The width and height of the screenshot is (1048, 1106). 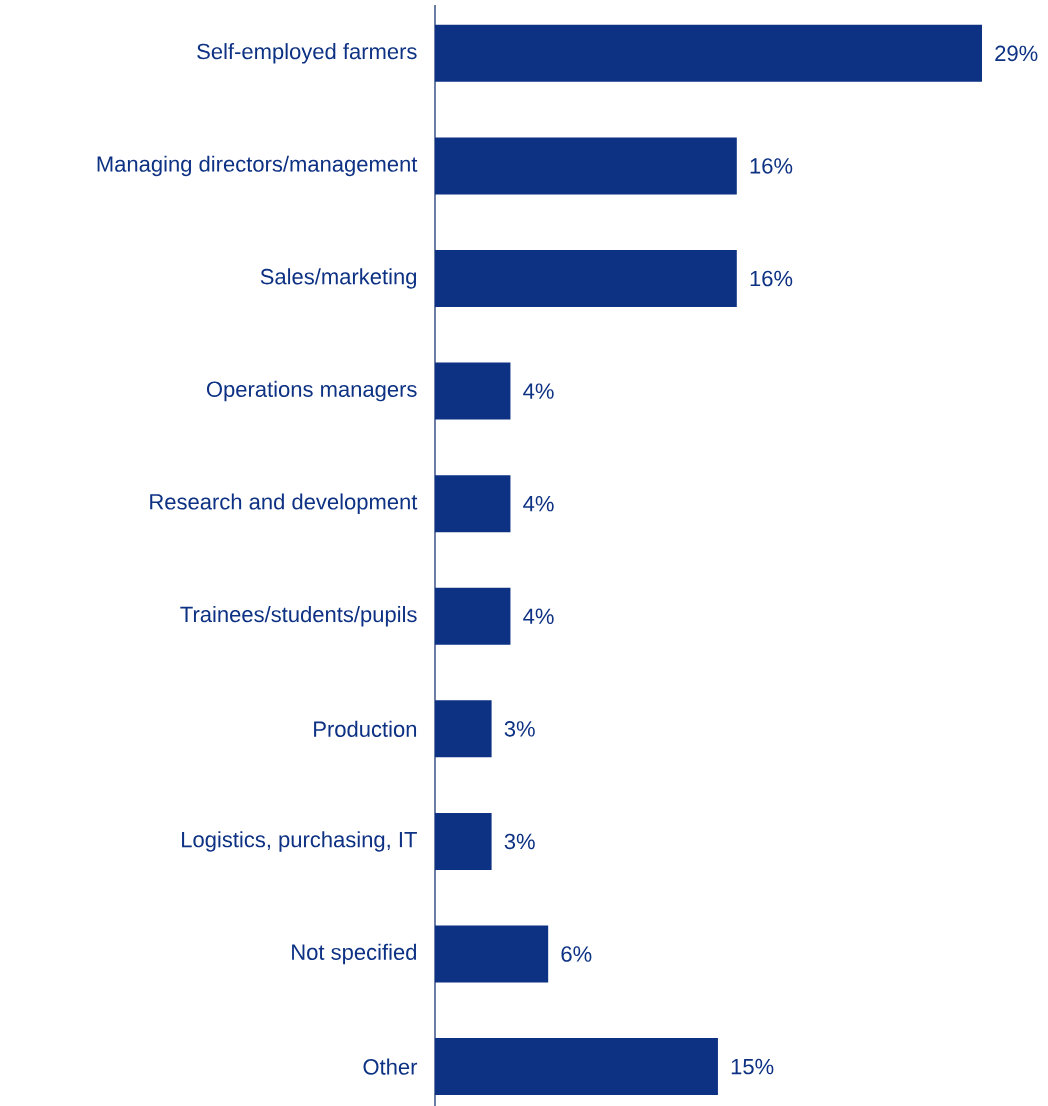 What do you see at coordinates (365, 728) in the screenshot?
I see `y-tick-label: Production` at bounding box center [365, 728].